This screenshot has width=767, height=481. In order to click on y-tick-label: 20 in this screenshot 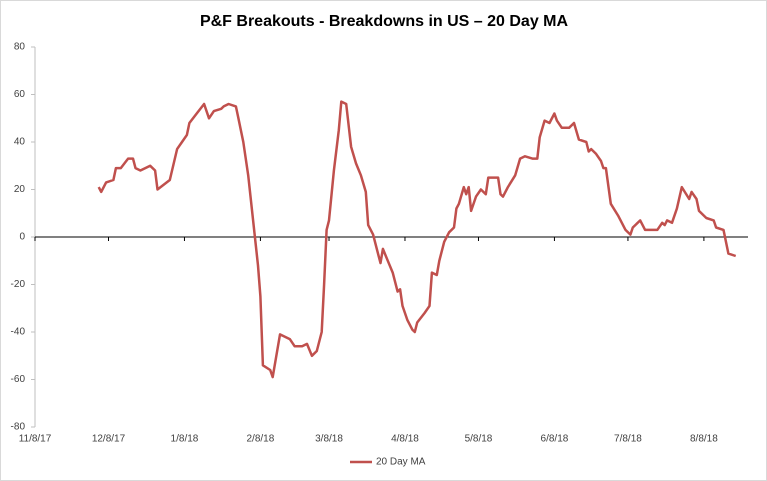, I will do `click(20, 189)`.